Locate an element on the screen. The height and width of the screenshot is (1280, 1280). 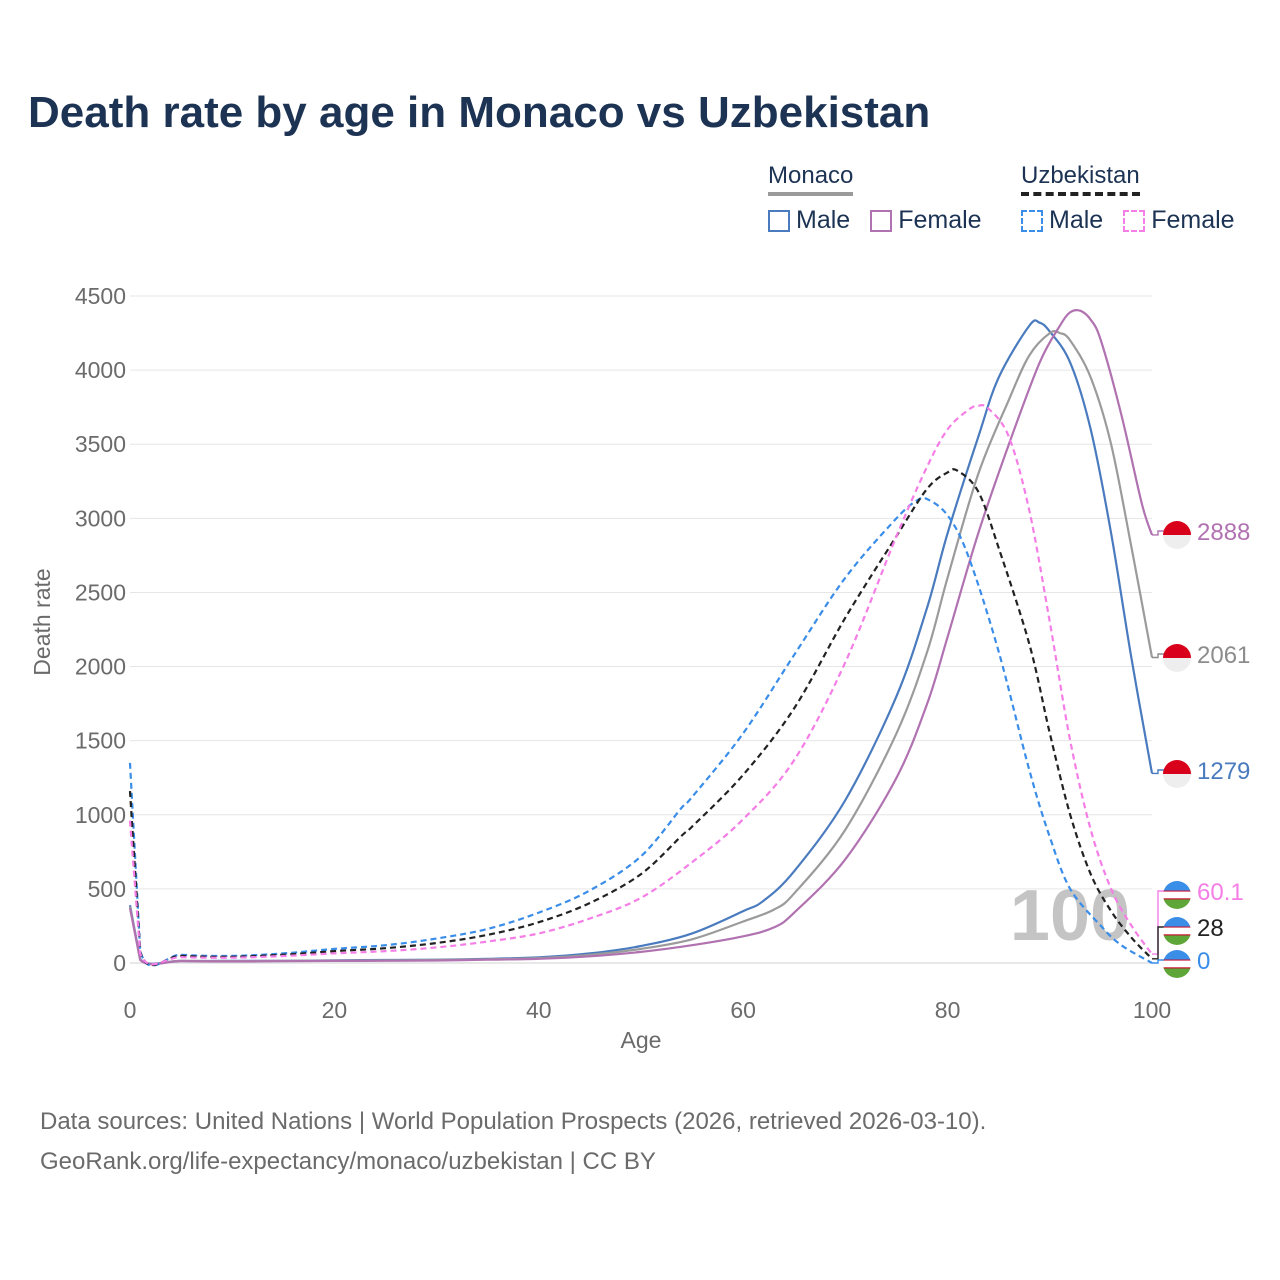
end-value-label: 28 is located at coordinates (1210, 928).